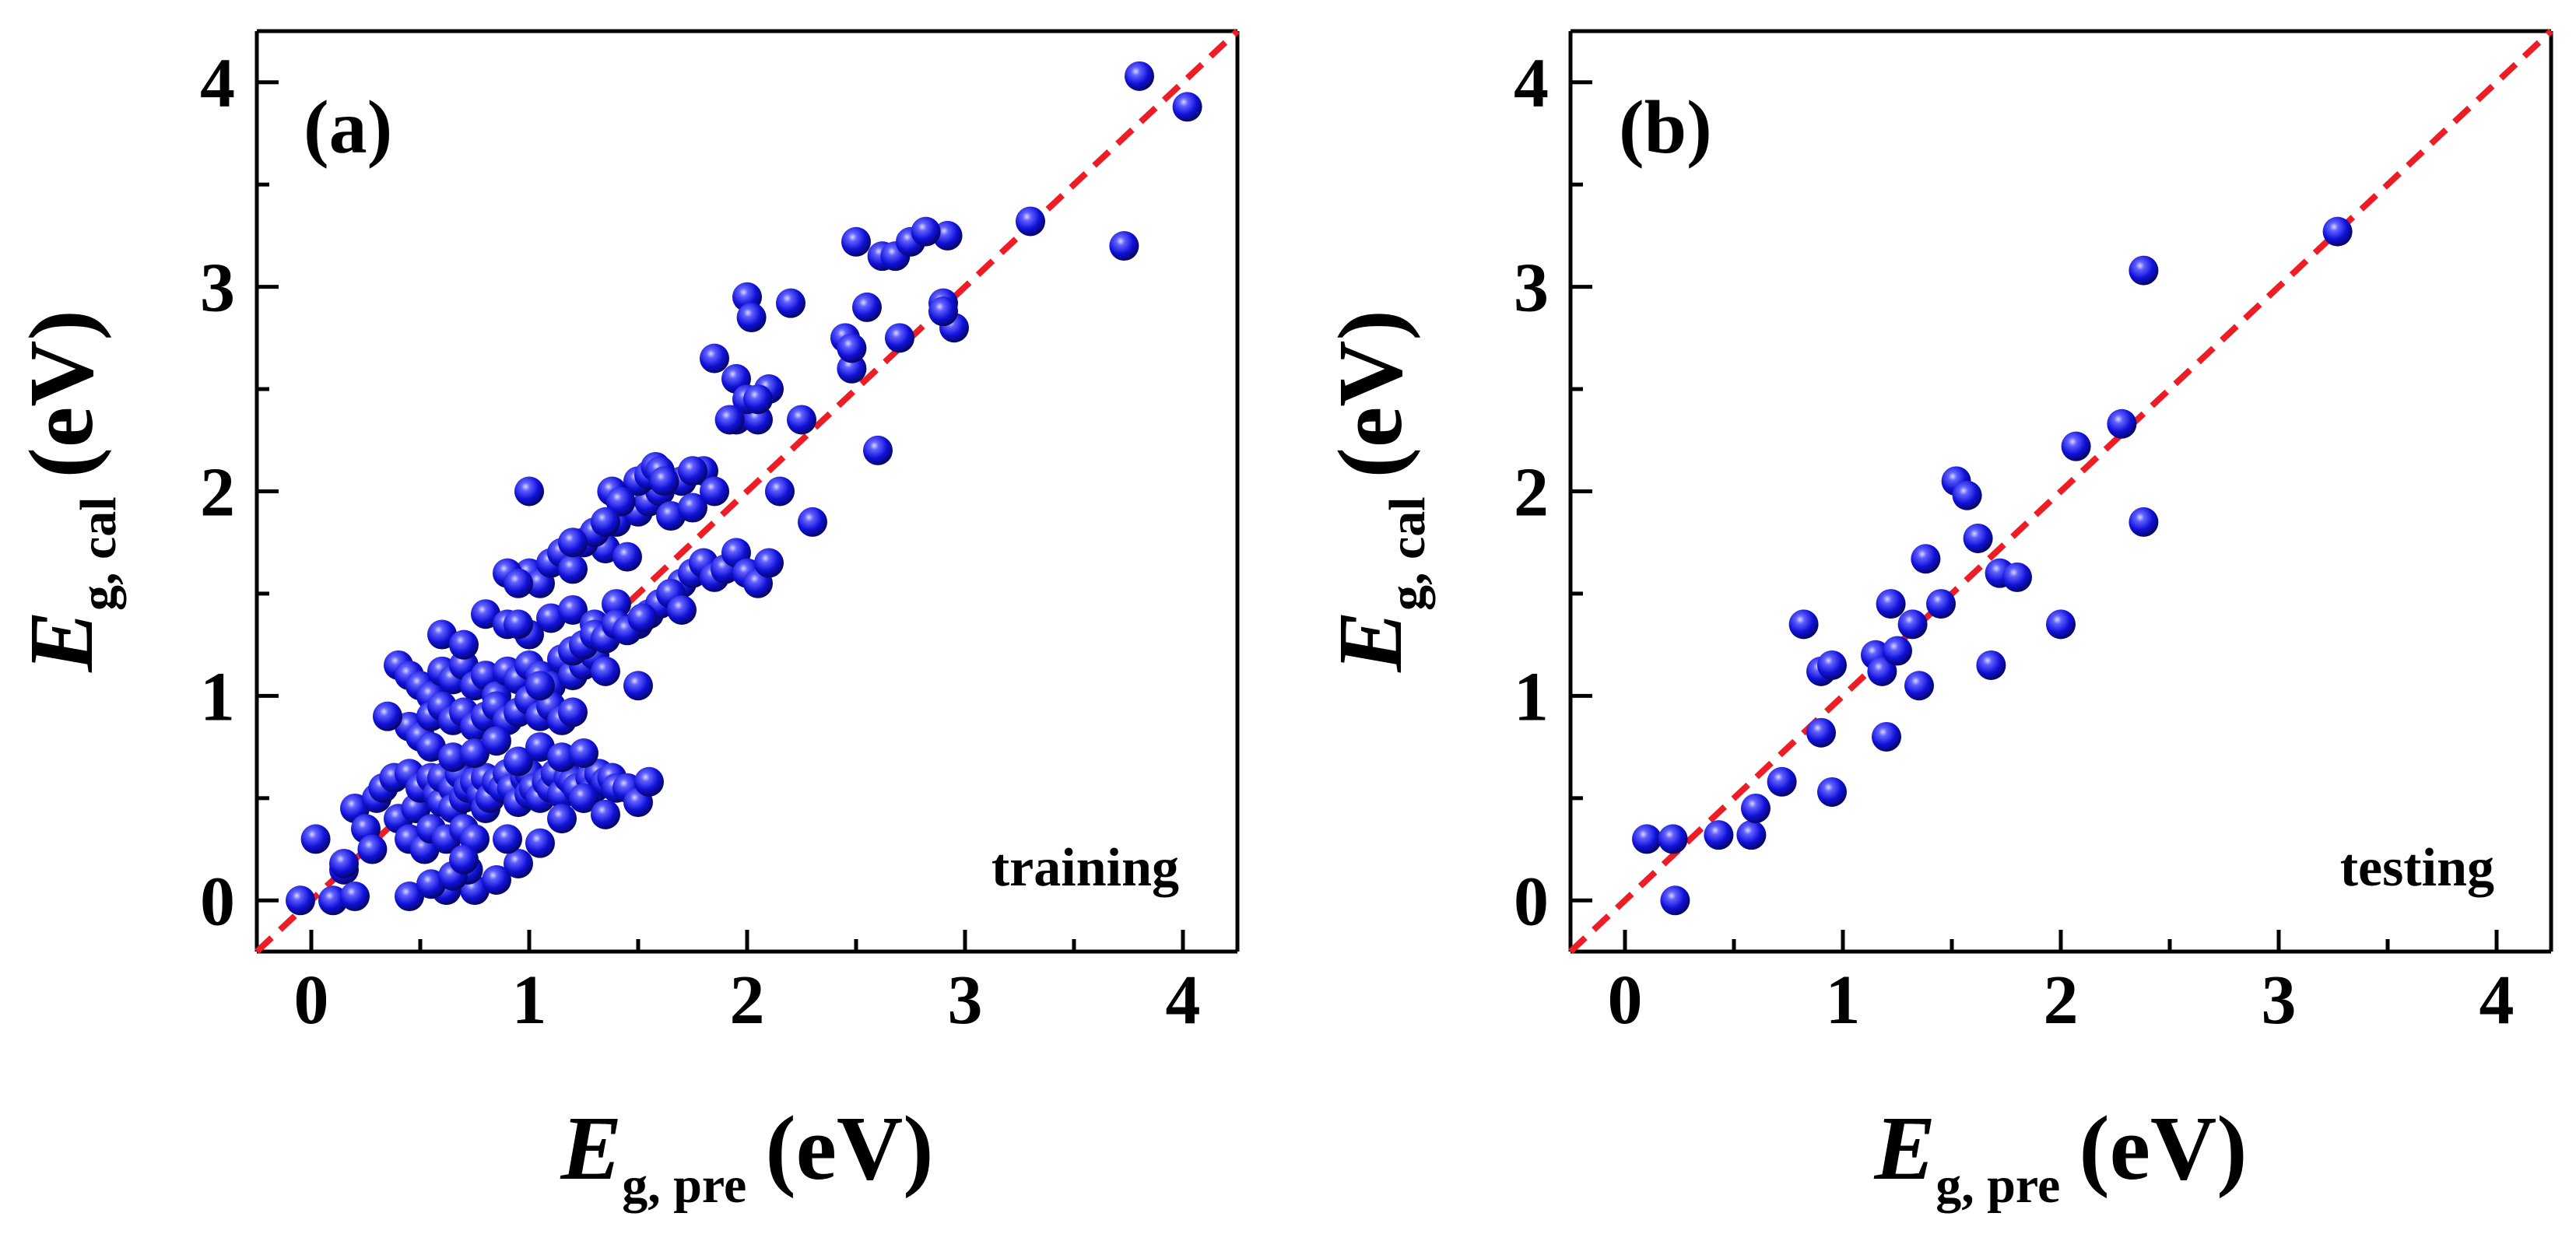  Describe the element at coordinates (1408, 553) in the screenshot. I see `y-axis-subscript: g, cal` at that location.